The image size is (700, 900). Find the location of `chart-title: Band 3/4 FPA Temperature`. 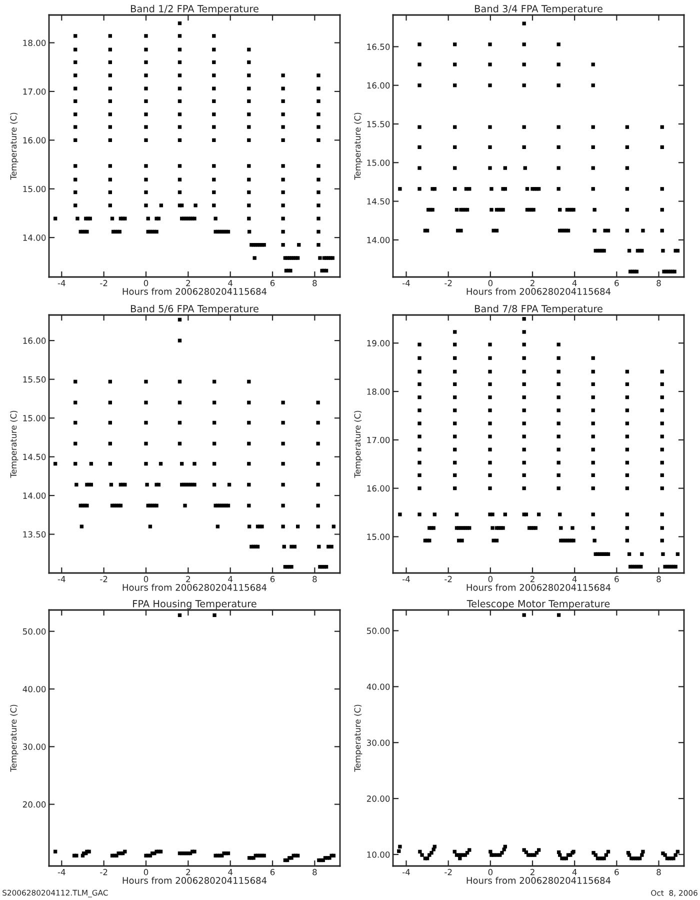

chart-title: Band 3/4 FPA Temperature is located at coordinates (538, 9).